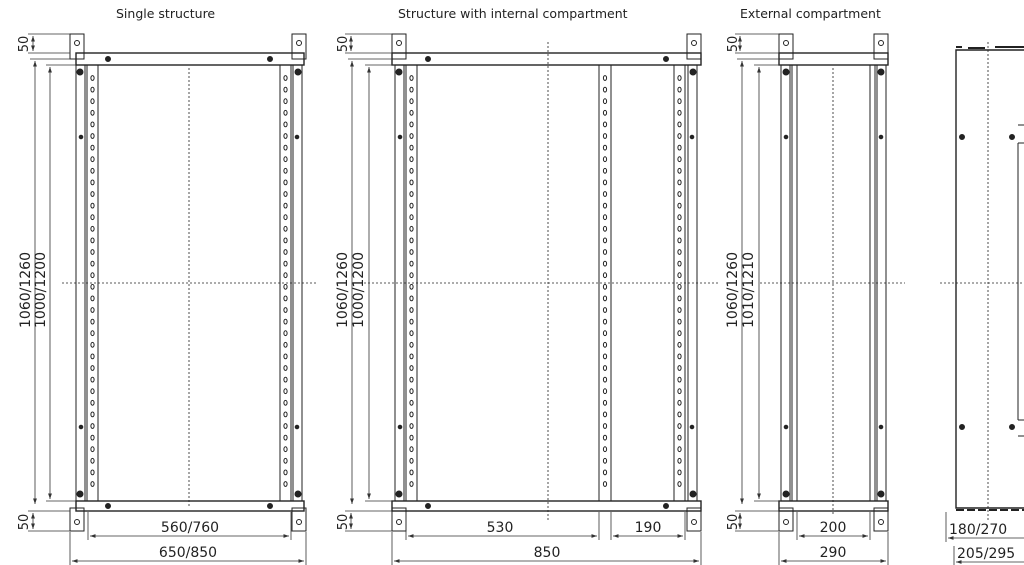 The image size is (1024, 565). What do you see at coordinates (343, 290) in the screenshot?
I see `dim-internal-outer-height: 1060/1260` at bounding box center [343, 290].